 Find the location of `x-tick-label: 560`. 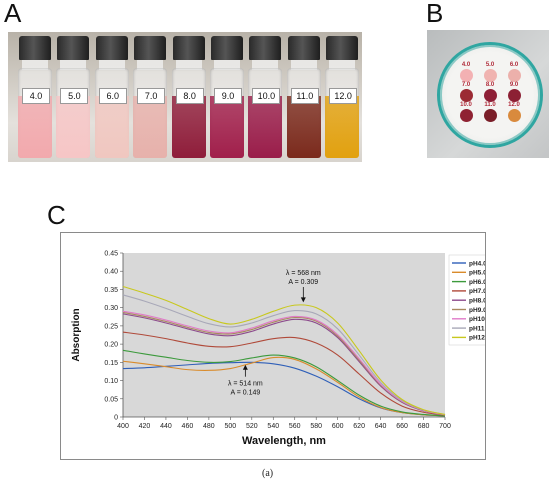

x-tick-label: 560 is located at coordinates (295, 426).